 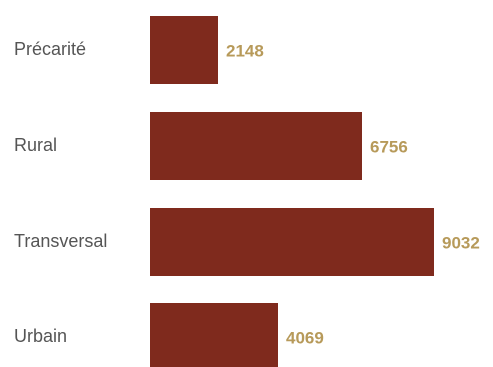 I want to click on value-label-rural: 6756, so click(x=389, y=146).